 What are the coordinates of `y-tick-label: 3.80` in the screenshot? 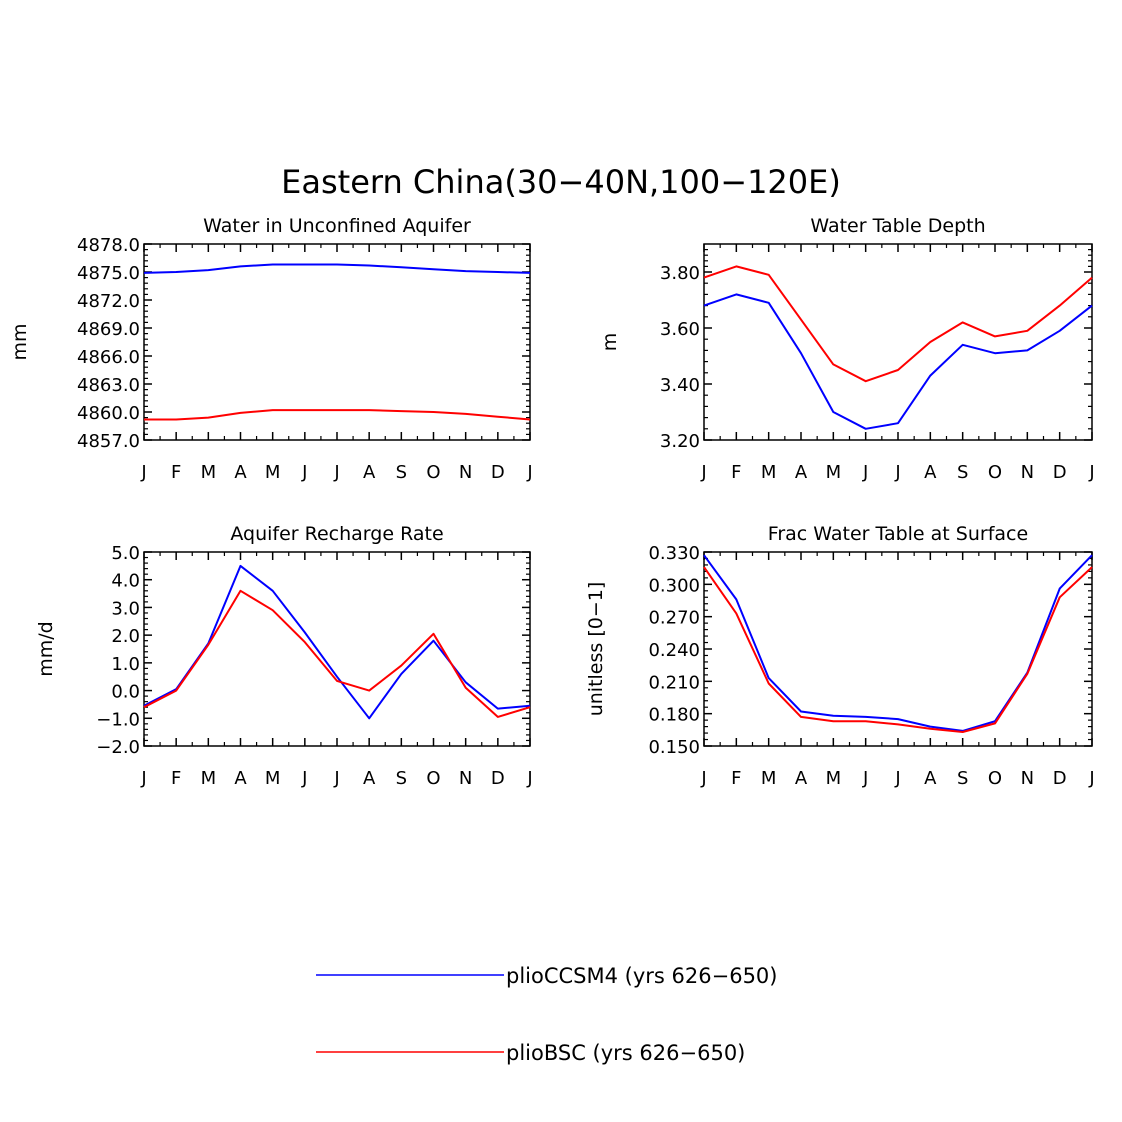 It's located at (680, 273).